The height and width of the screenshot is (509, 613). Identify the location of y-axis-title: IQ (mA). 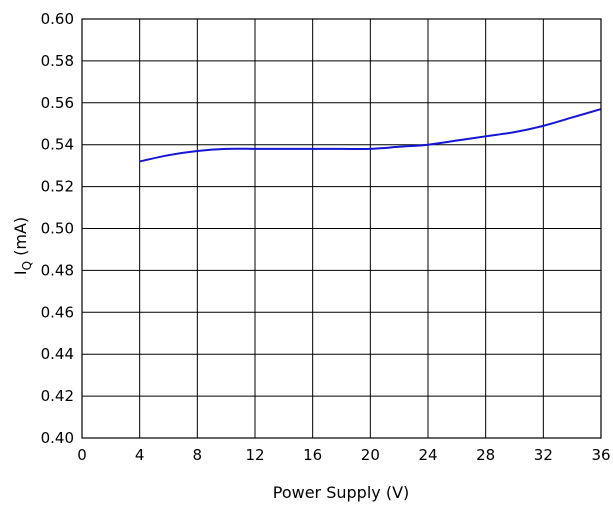
(22, 246).